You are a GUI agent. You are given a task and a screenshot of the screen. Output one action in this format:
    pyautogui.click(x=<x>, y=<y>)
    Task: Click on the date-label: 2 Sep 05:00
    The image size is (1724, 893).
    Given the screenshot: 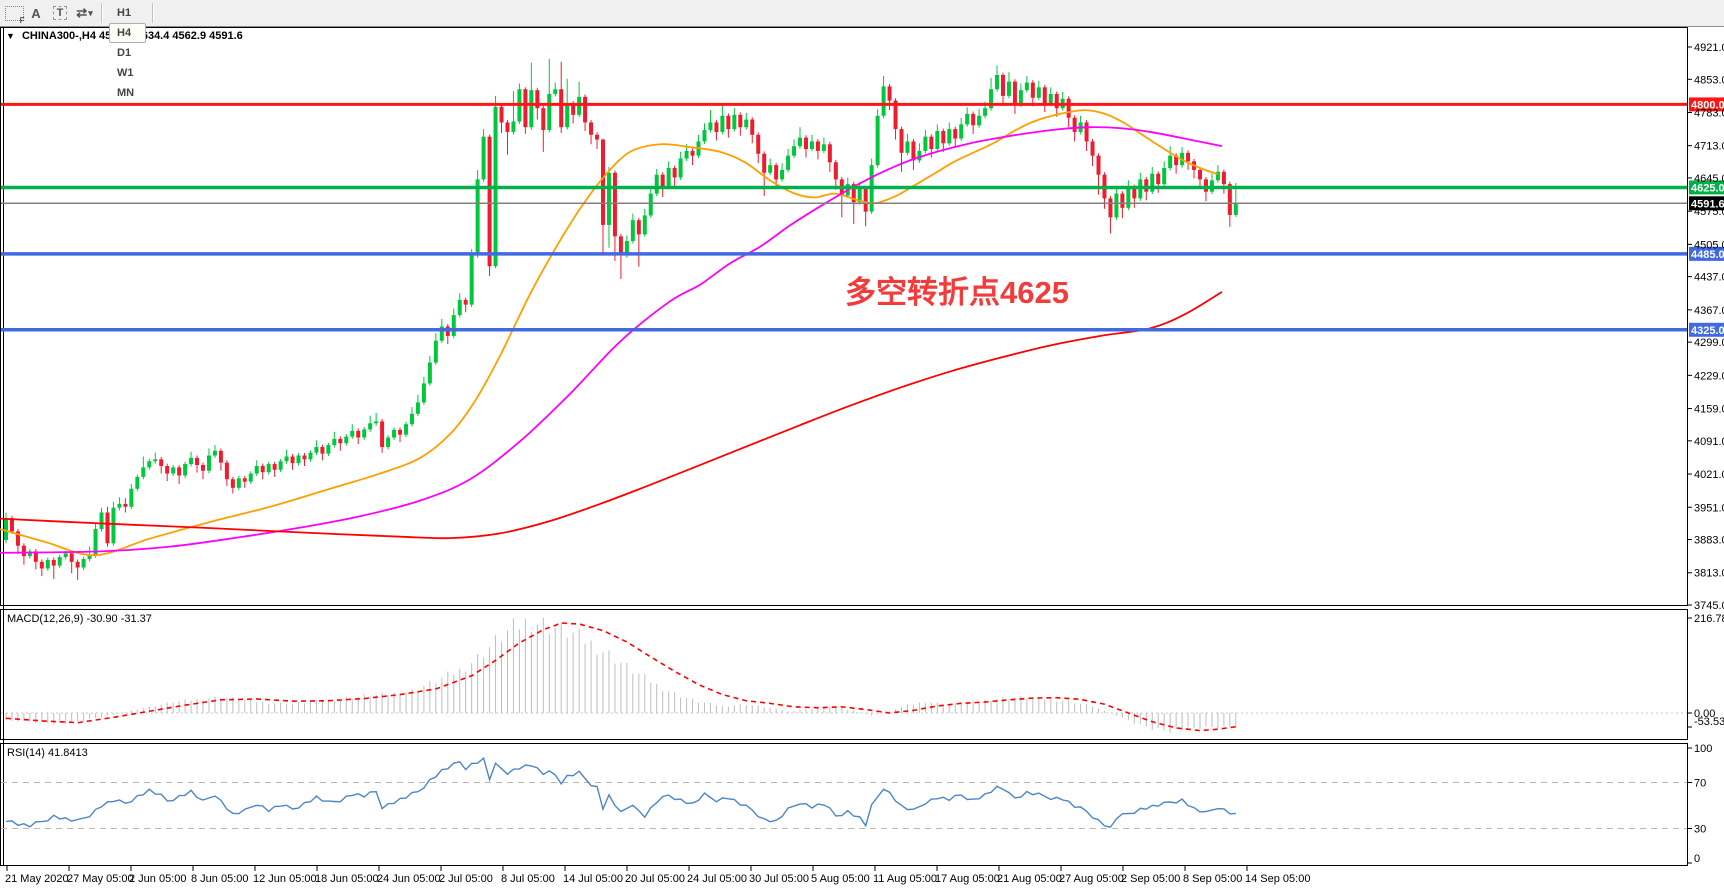 What is the action you would take?
    pyautogui.click(x=1150, y=879)
    